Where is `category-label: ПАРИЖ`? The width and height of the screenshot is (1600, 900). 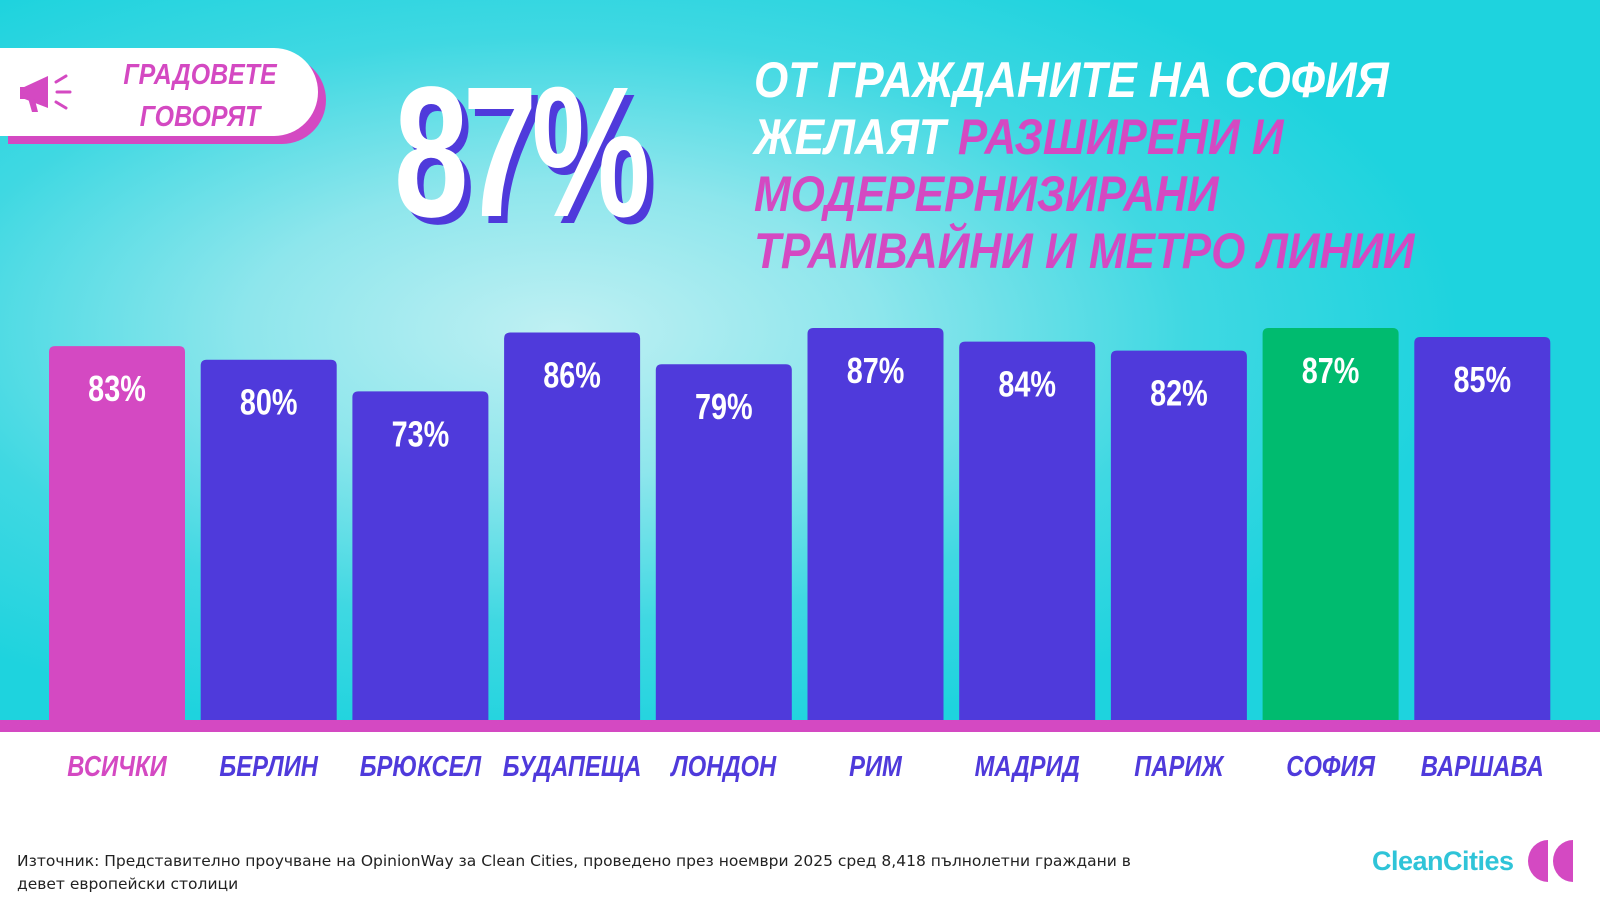 category-label: ПАРИЖ is located at coordinates (1179, 766).